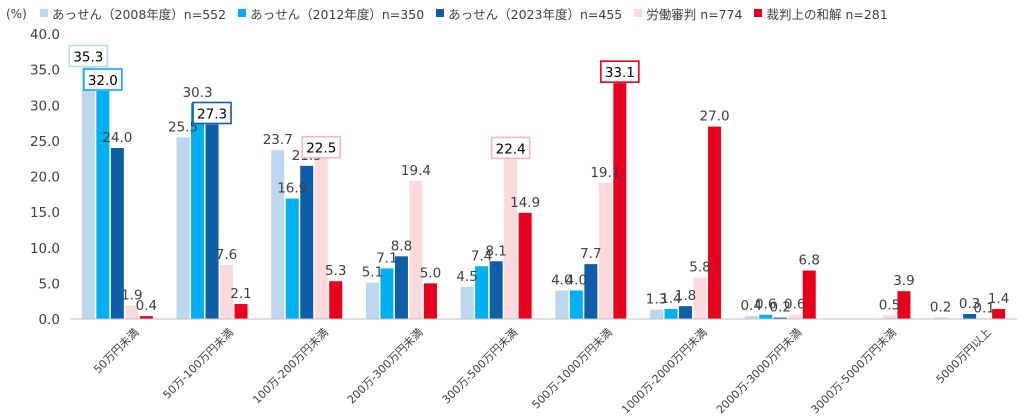 Image resolution: width=1024 pixels, height=420 pixels. I want to click on highlight-box-s0-c0, so click(88, 56).